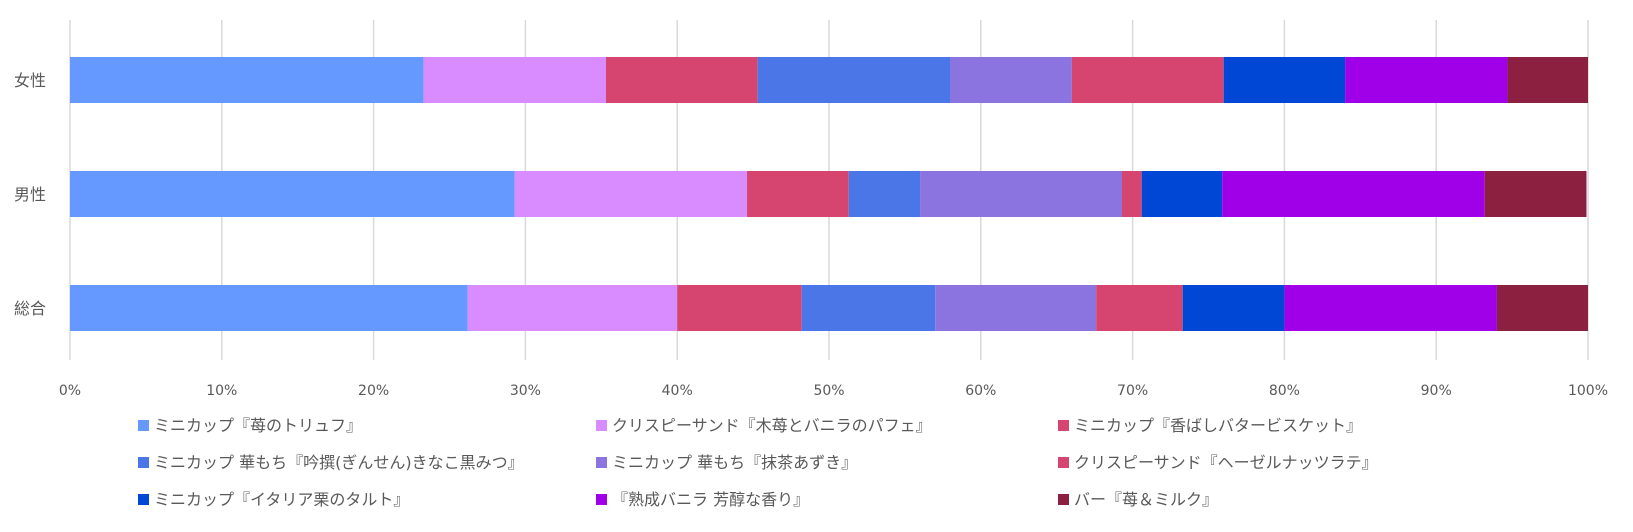 The width and height of the screenshot is (1633, 532). What do you see at coordinates (710, 499) in the screenshot?
I see `legend-label: 『熟成バニラ 芳醇な香り』` at bounding box center [710, 499].